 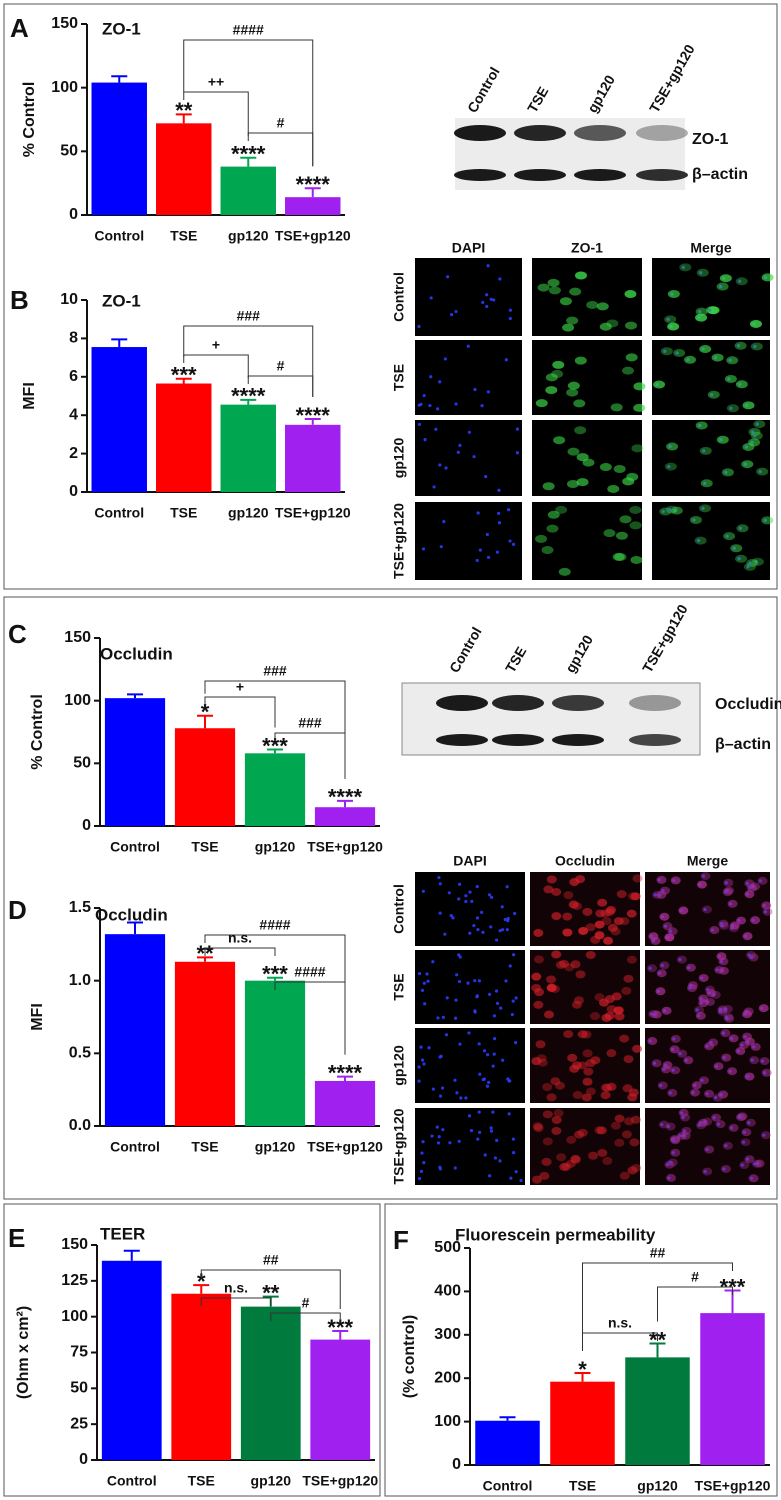 I want to click on y-tick-label: 0.0, so click(x=80, y=1125).